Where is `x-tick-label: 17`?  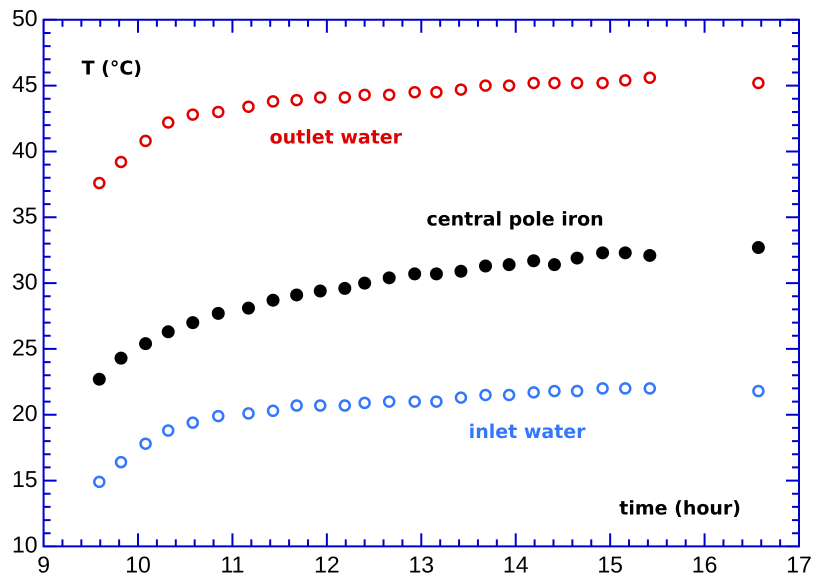
x-tick-label: 17 is located at coordinates (799, 565).